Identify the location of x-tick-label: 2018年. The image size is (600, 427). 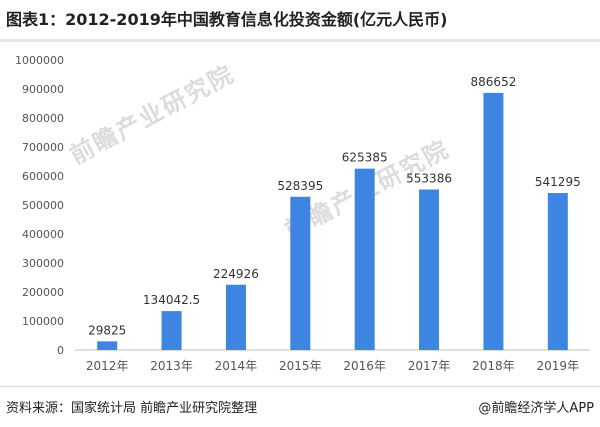
(493, 366).